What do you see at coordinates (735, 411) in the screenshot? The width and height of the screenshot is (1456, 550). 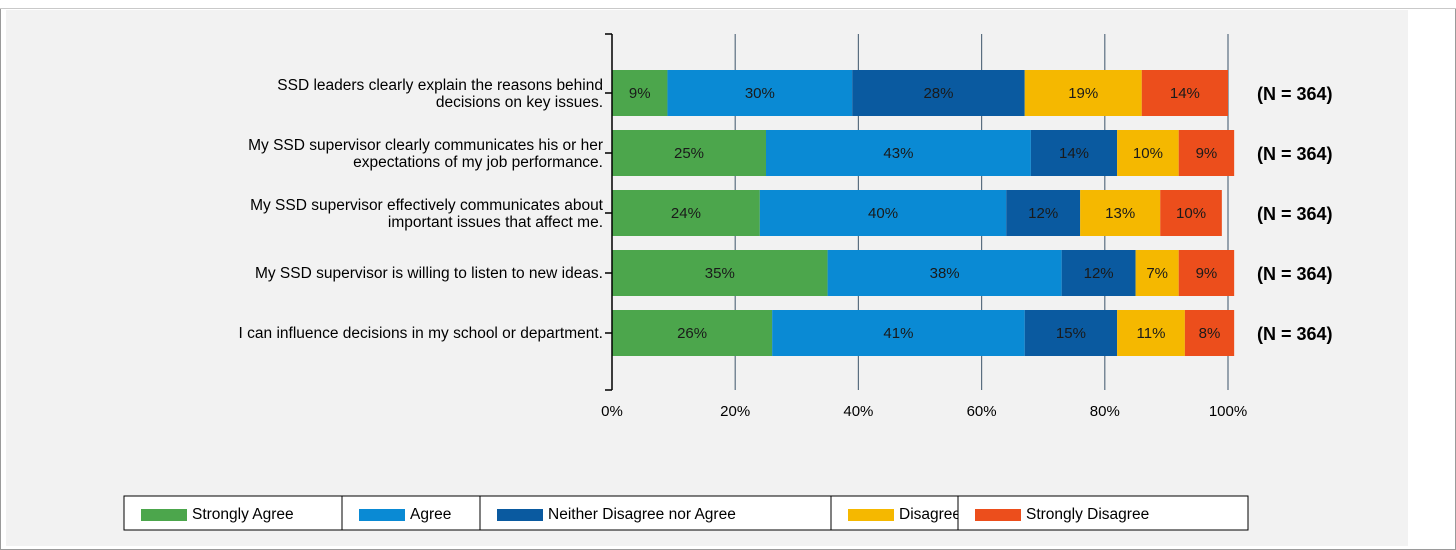 I see `x-tick-label: 20%` at bounding box center [735, 411].